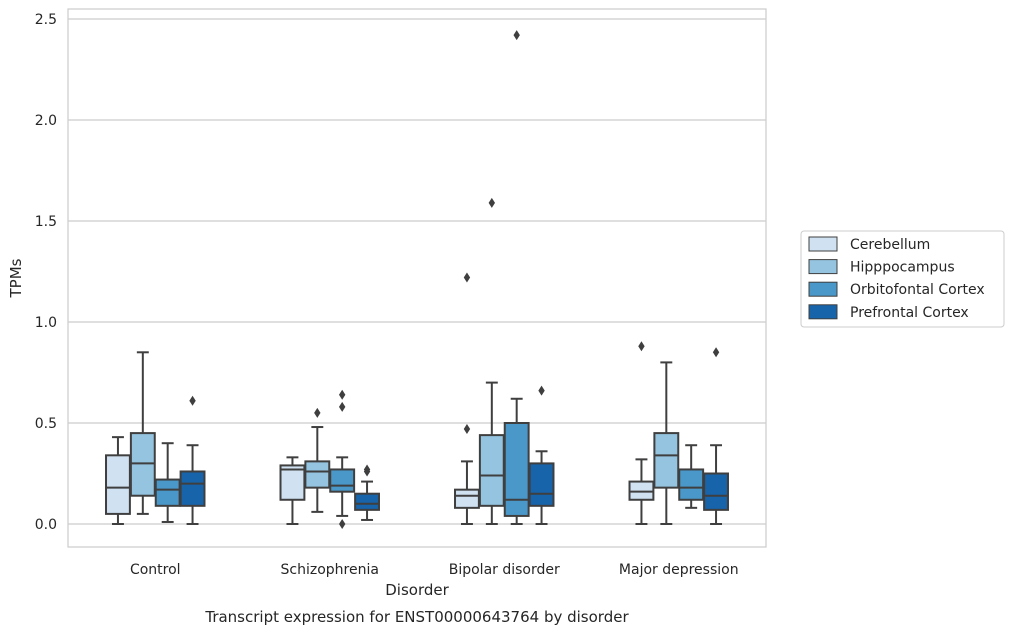  I want to click on x-axis-label: Disorder, so click(417, 590).